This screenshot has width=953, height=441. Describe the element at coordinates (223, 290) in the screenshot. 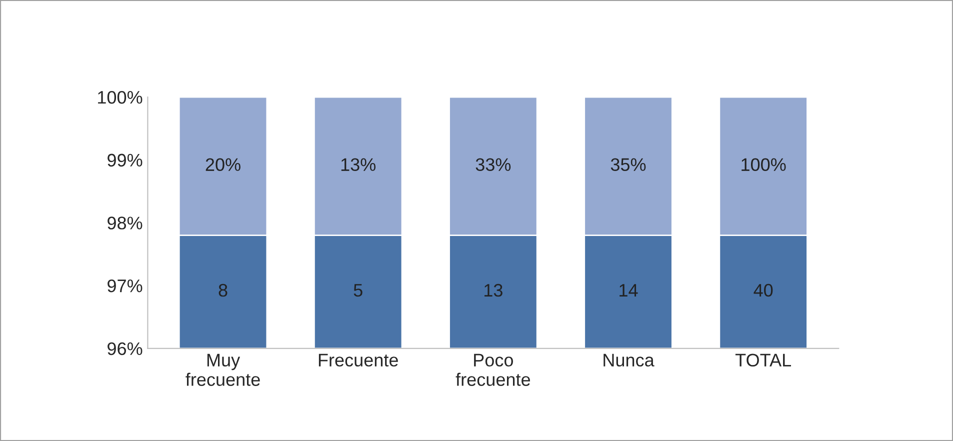

I see `annotation: 8` at that location.